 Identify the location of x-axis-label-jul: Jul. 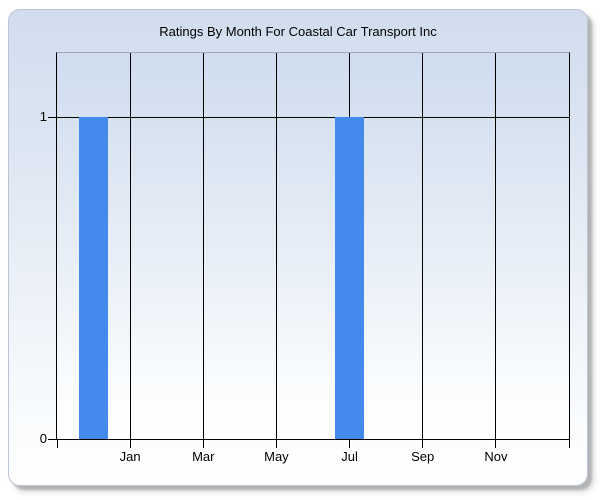
(349, 456).